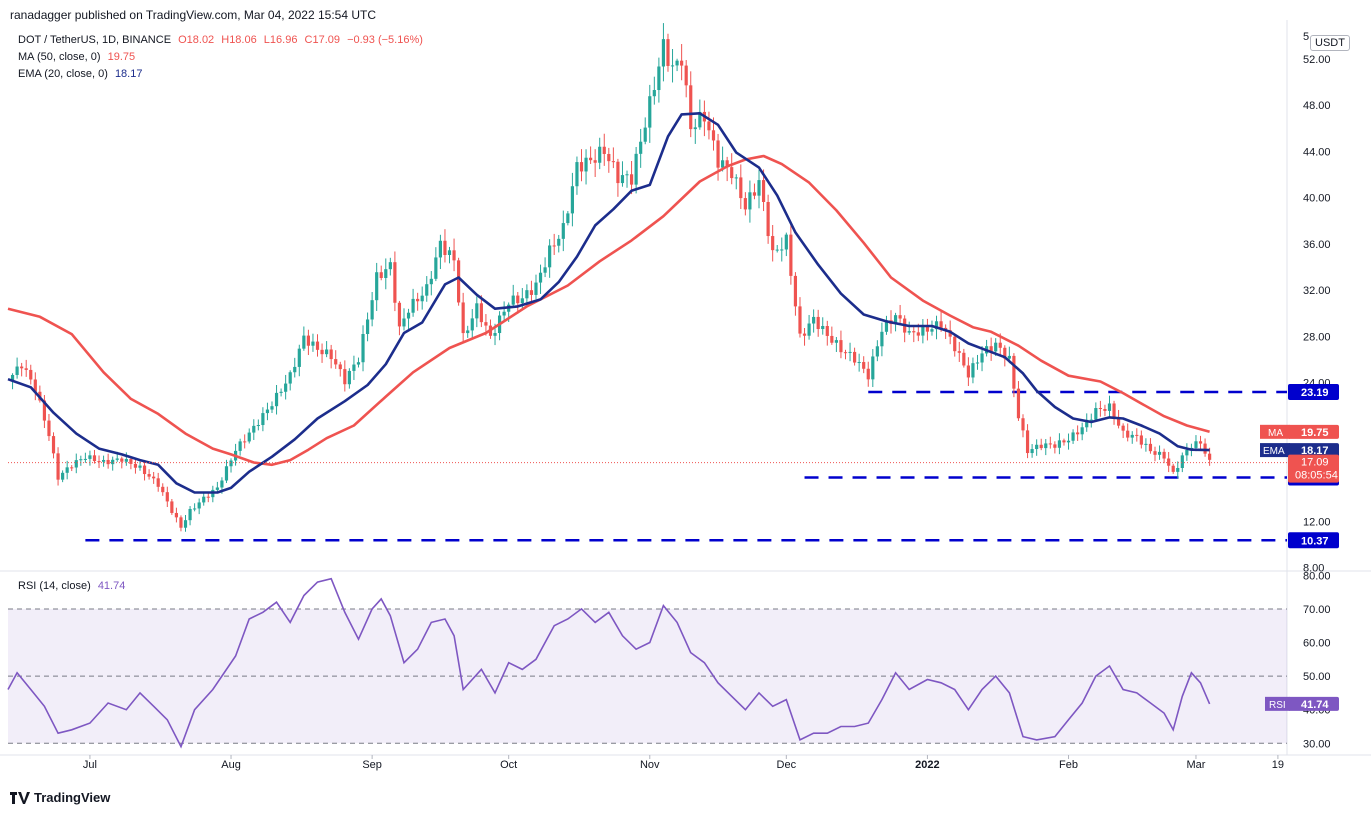  I want to click on time-tick-label: Dec, so click(787, 765).